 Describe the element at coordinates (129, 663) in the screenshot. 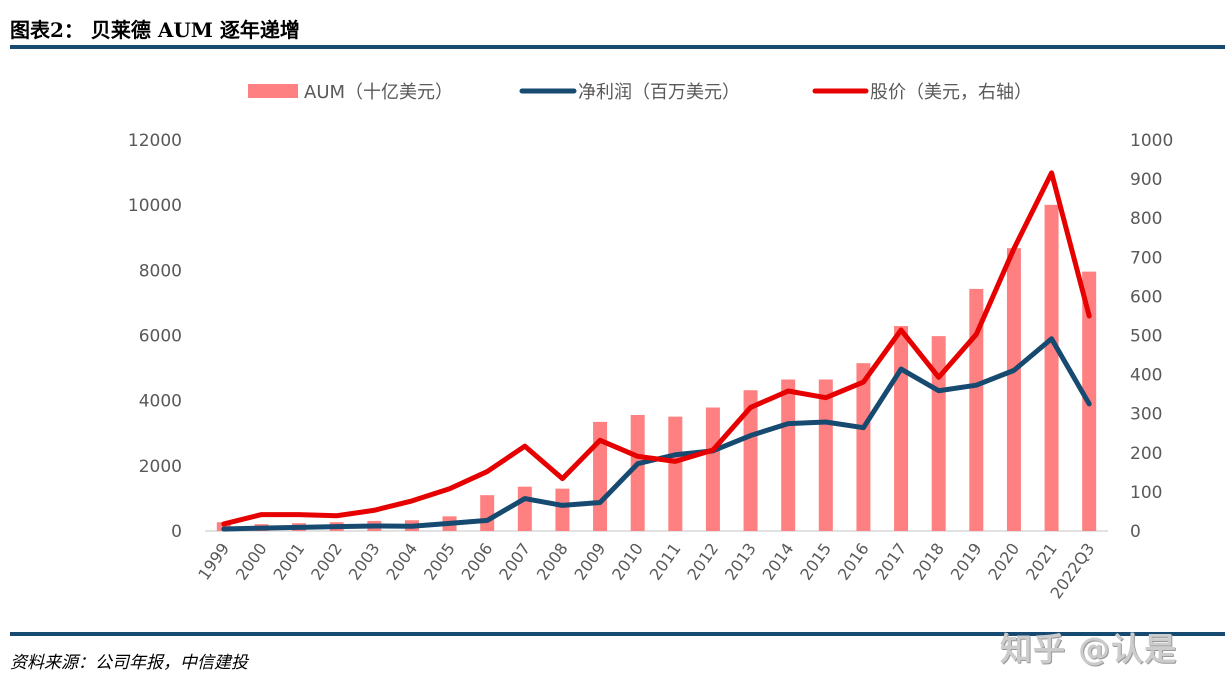

I see `source-note: 资料来源：公司年报，中信建投` at that location.